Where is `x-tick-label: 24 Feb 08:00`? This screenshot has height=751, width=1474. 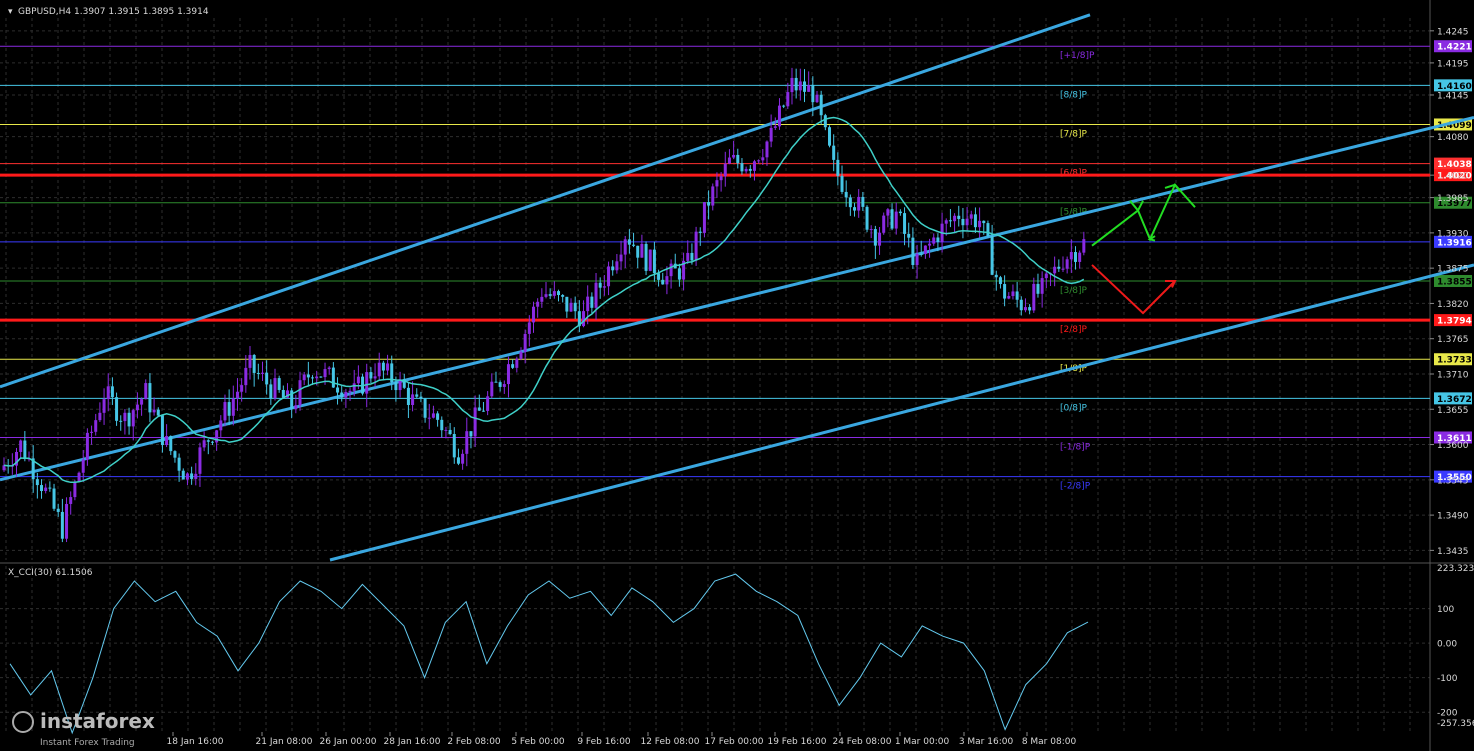 x-tick-label: 24 Feb 08:00 is located at coordinates (861, 742).